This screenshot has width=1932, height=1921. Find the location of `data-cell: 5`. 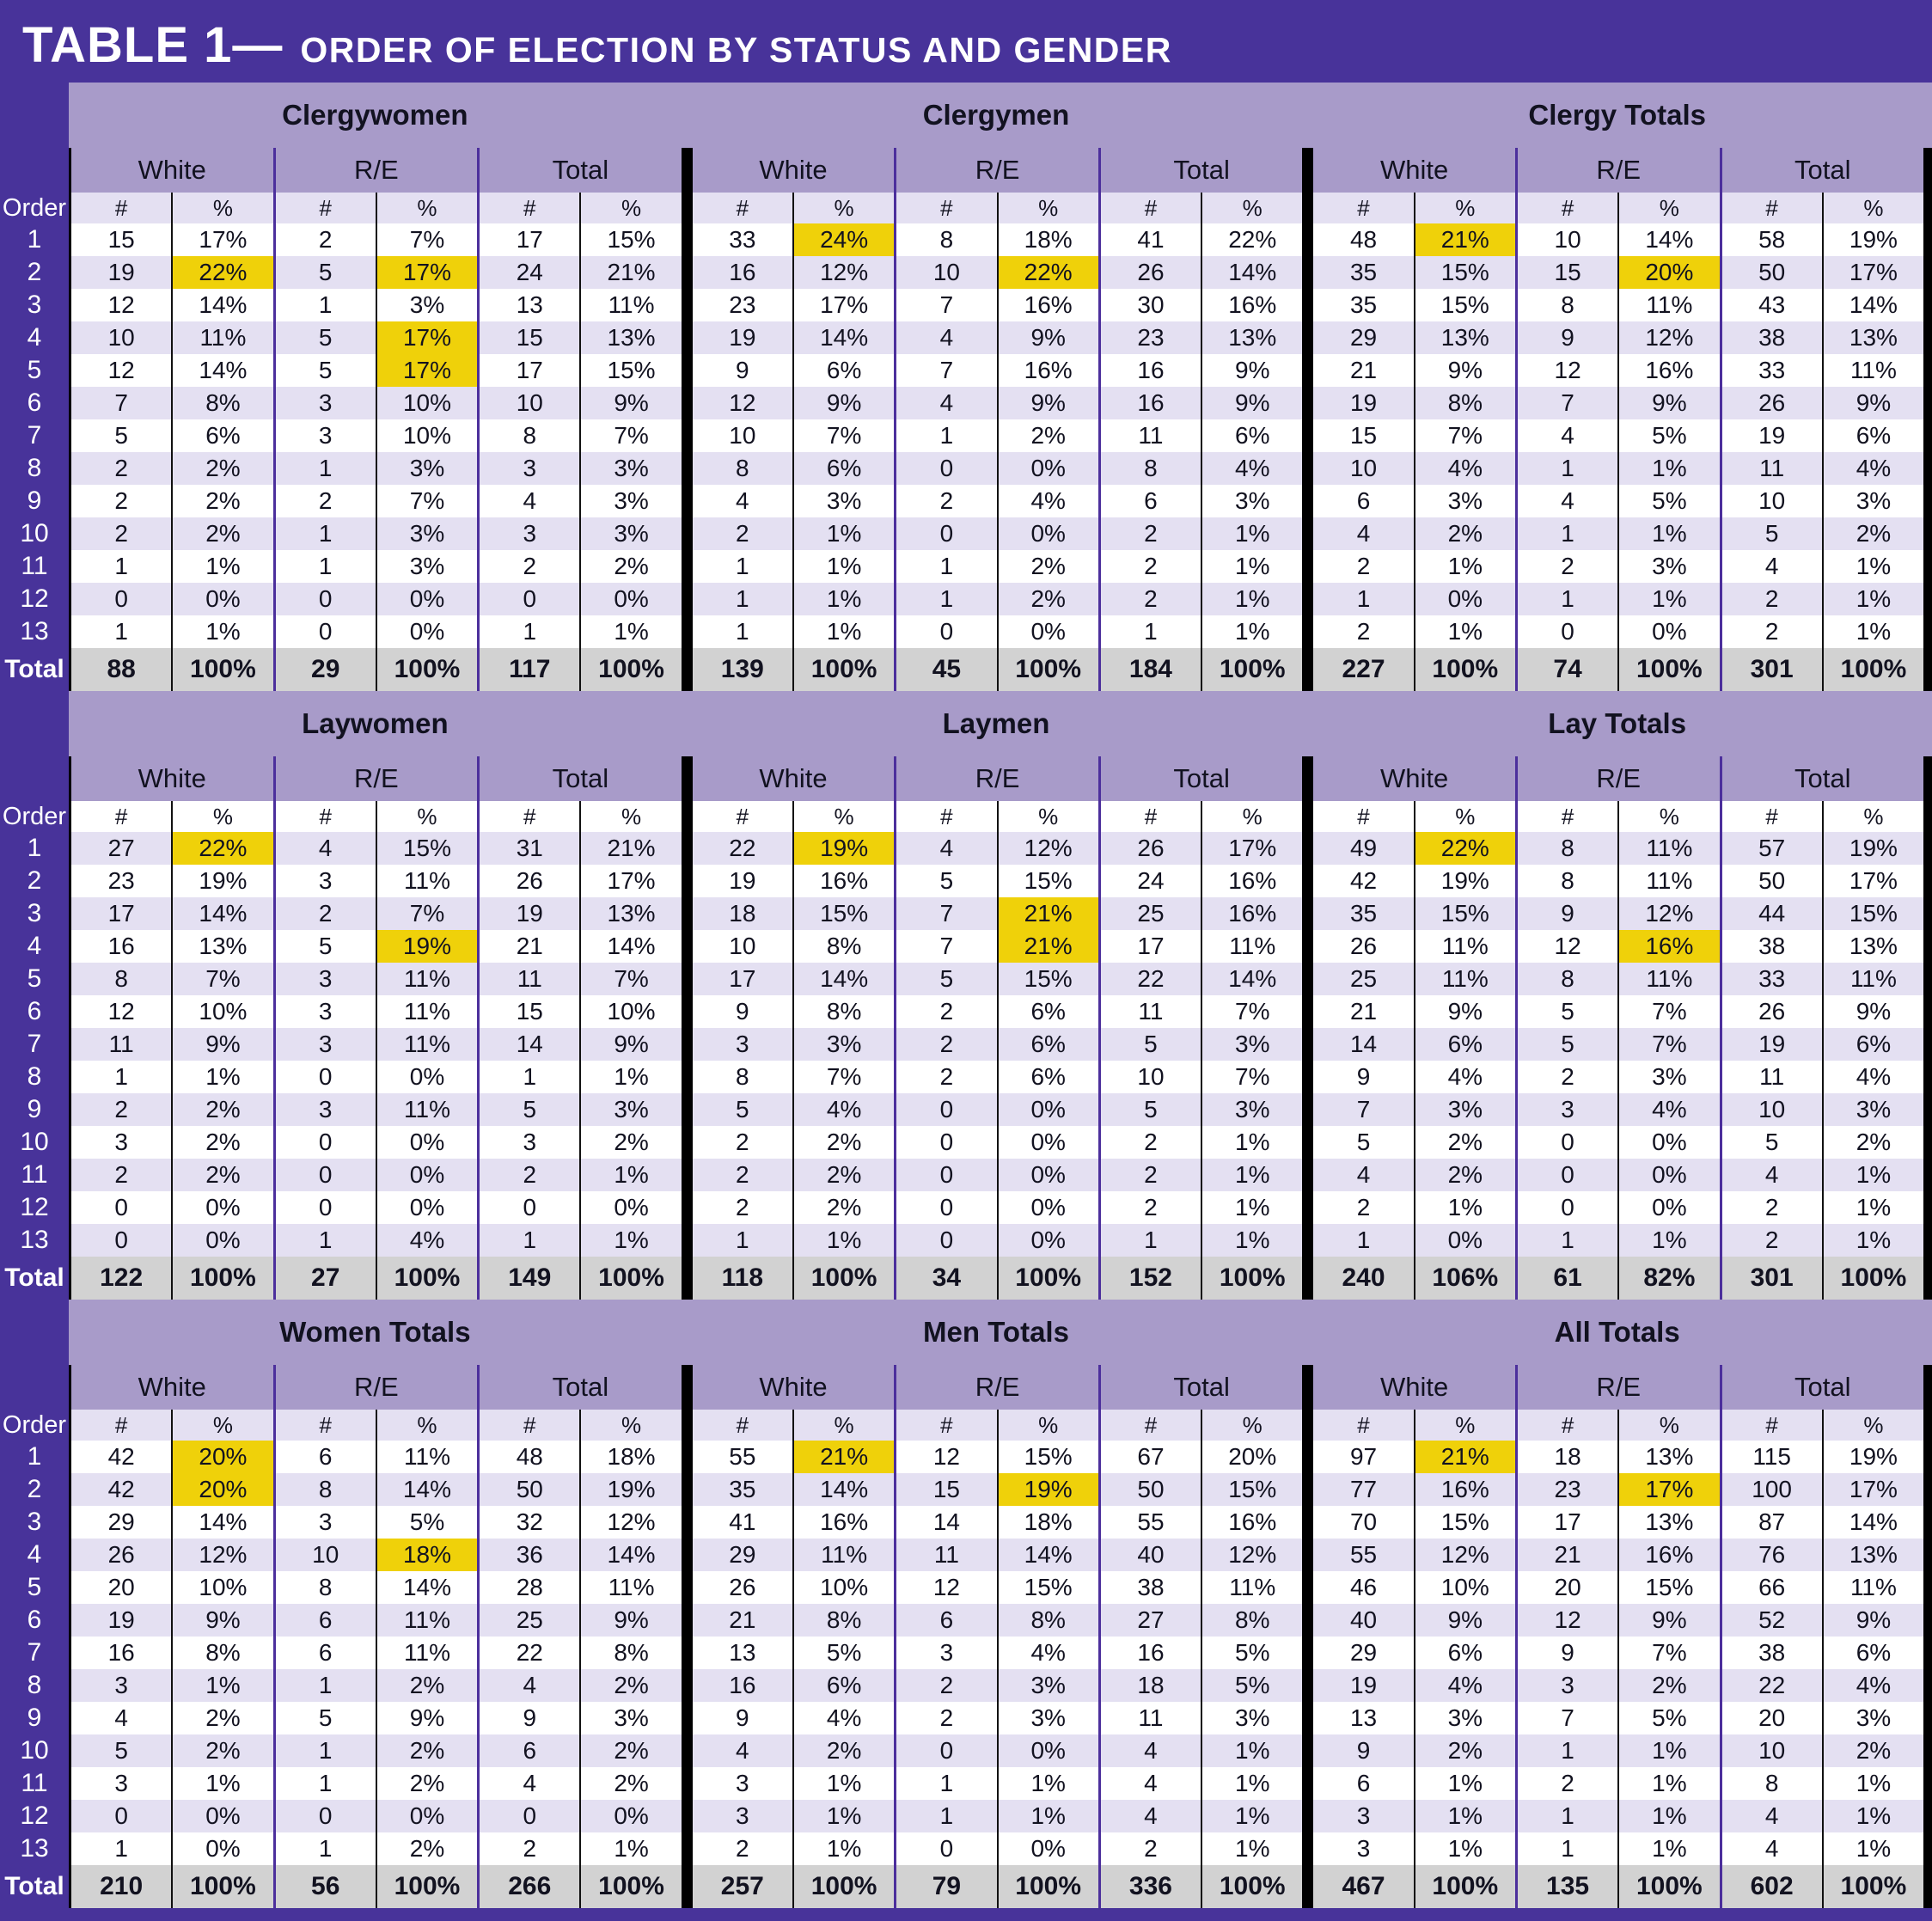

data-cell: 5 is located at coordinates (120, 1750).